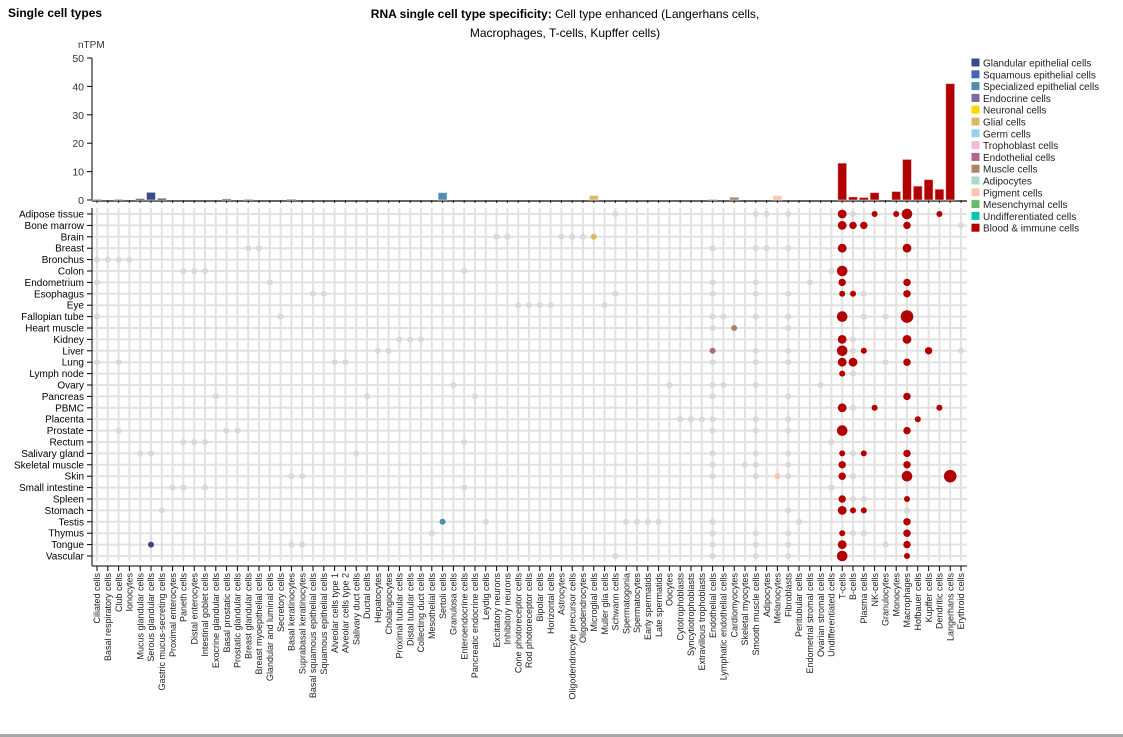 The height and width of the screenshot is (737, 1123). I want to click on dot-testis-early-spermatids, so click(647, 521).